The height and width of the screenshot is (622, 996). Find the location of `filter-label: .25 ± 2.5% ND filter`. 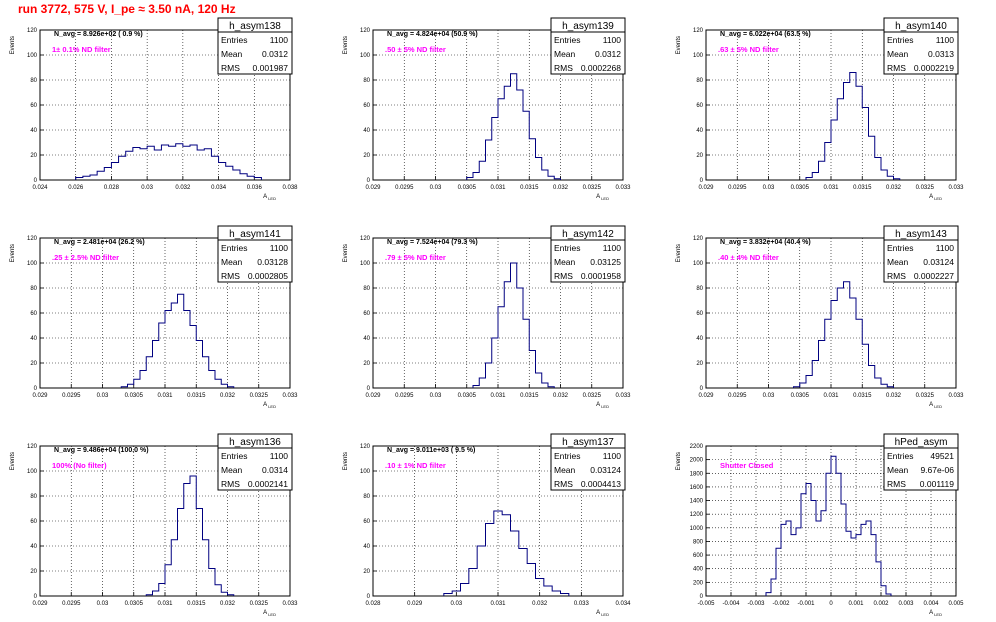

filter-label: .25 ± 2.5% ND filter is located at coordinates (85, 257).